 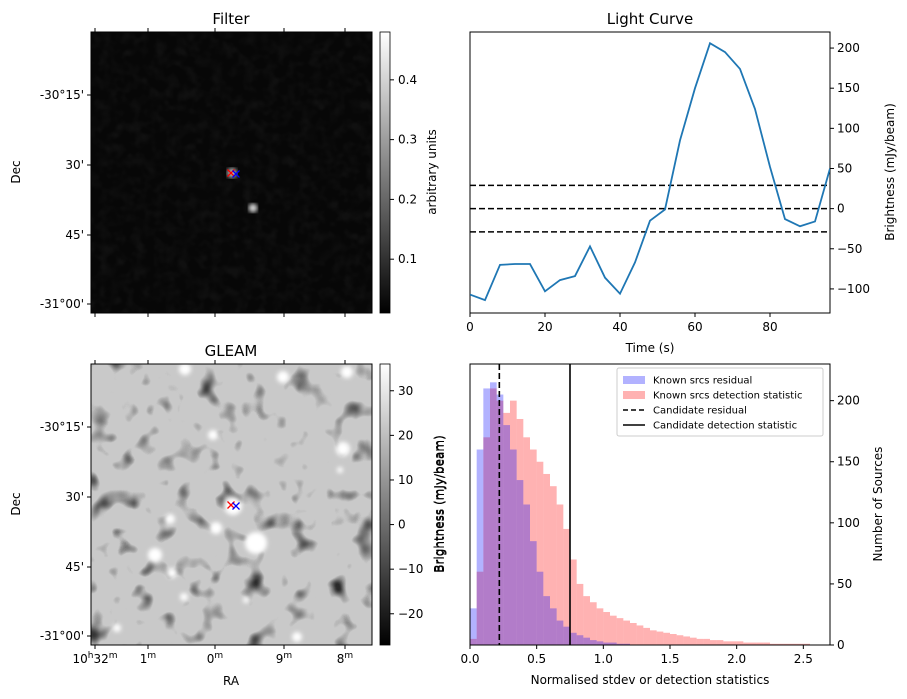 I want to click on filter-title: Filter, so click(x=231, y=19).